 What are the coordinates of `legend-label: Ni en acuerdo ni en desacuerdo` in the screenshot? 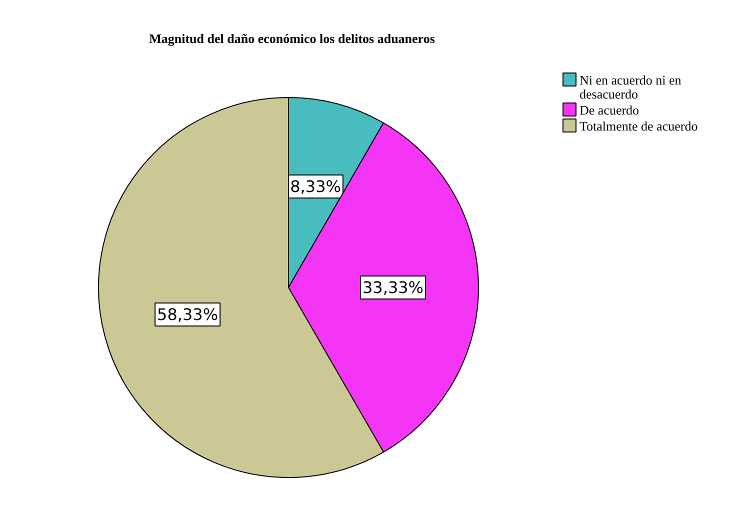 It's located at (631, 87).